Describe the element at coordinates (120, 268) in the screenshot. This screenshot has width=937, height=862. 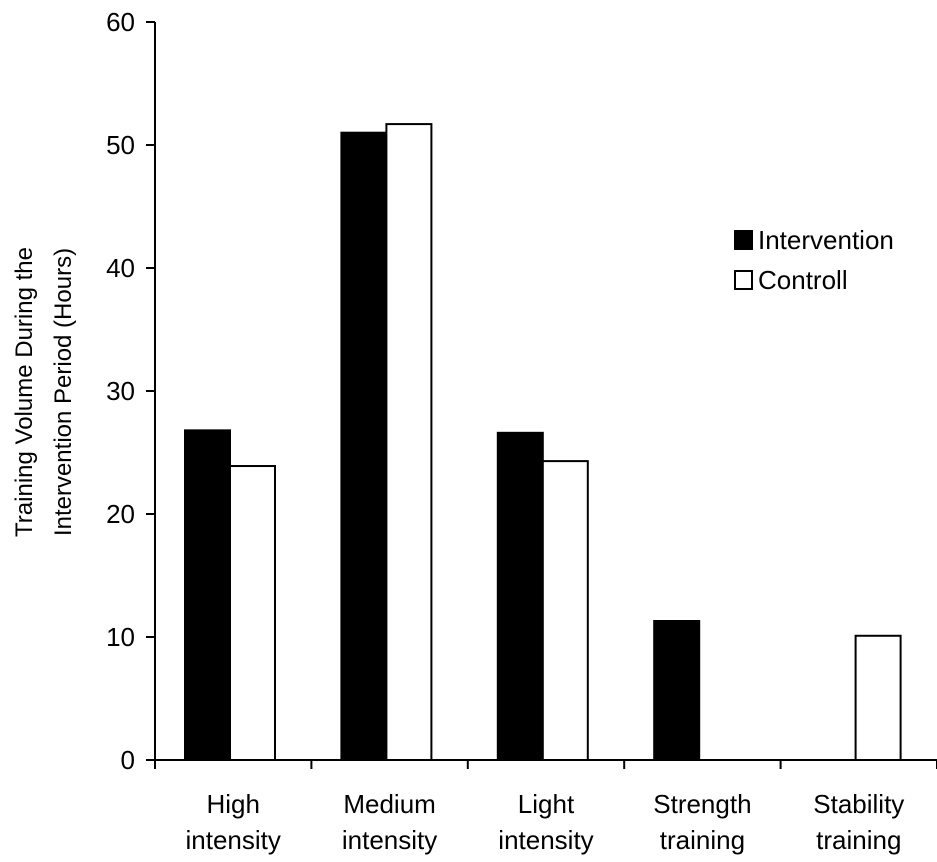
I see `y-tick-label: 40` at that location.